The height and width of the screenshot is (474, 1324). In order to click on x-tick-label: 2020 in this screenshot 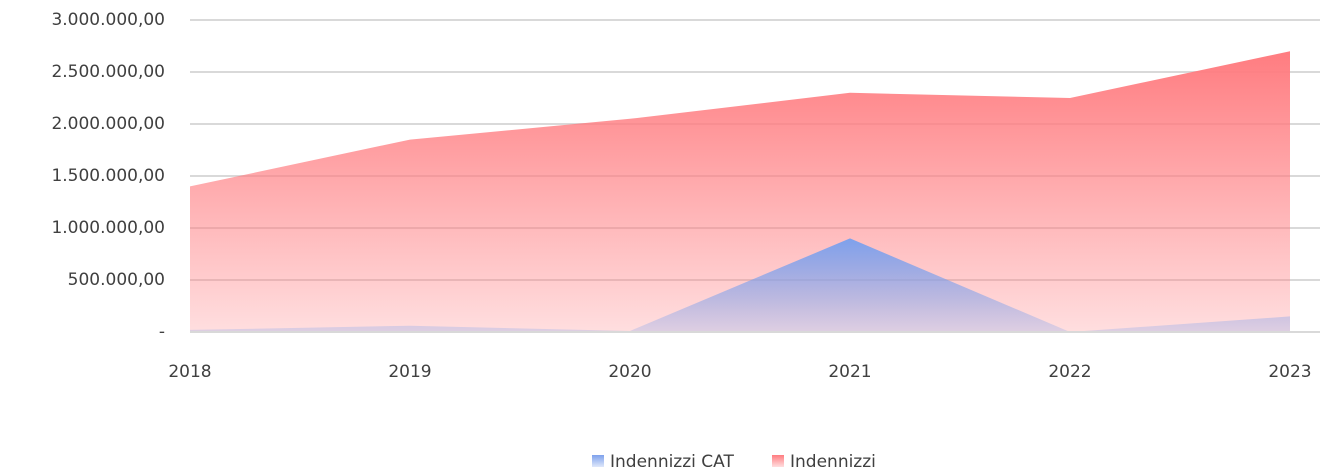, I will do `click(629, 372)`.